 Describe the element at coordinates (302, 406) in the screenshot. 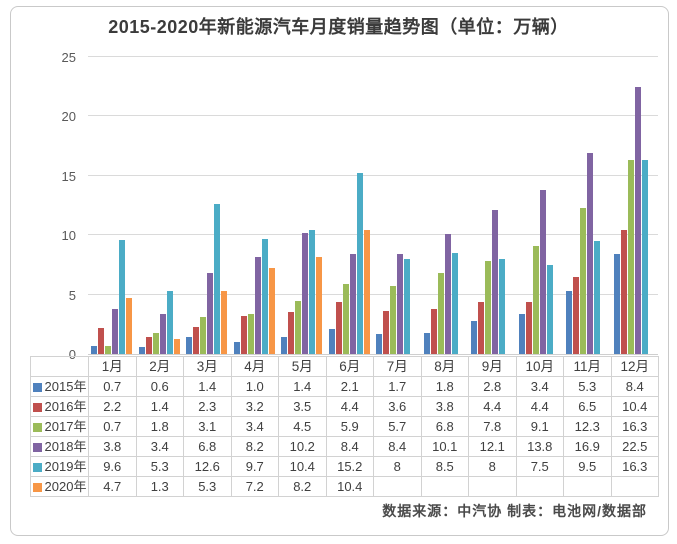

I see `value-cell-2016年-5月: 3.5` at that location.